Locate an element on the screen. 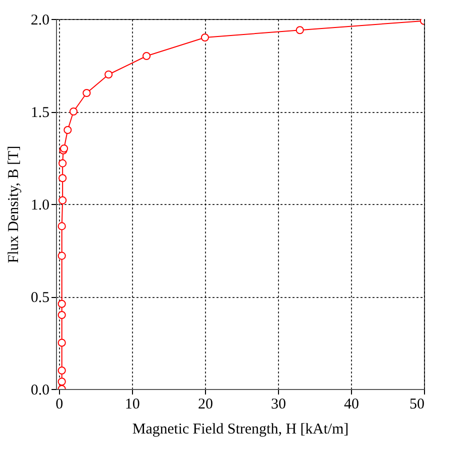  y-axis-title: Flux Density, B [T] is located at coordinates (14, 205).